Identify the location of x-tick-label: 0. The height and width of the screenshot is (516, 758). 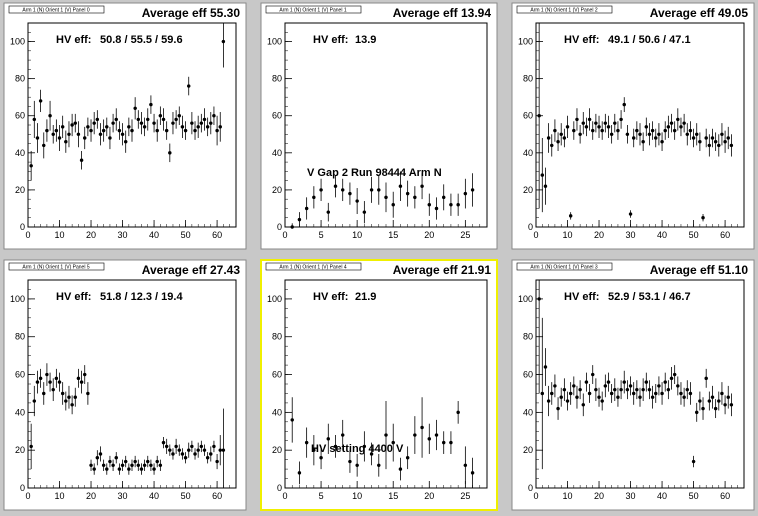
(284, 235).